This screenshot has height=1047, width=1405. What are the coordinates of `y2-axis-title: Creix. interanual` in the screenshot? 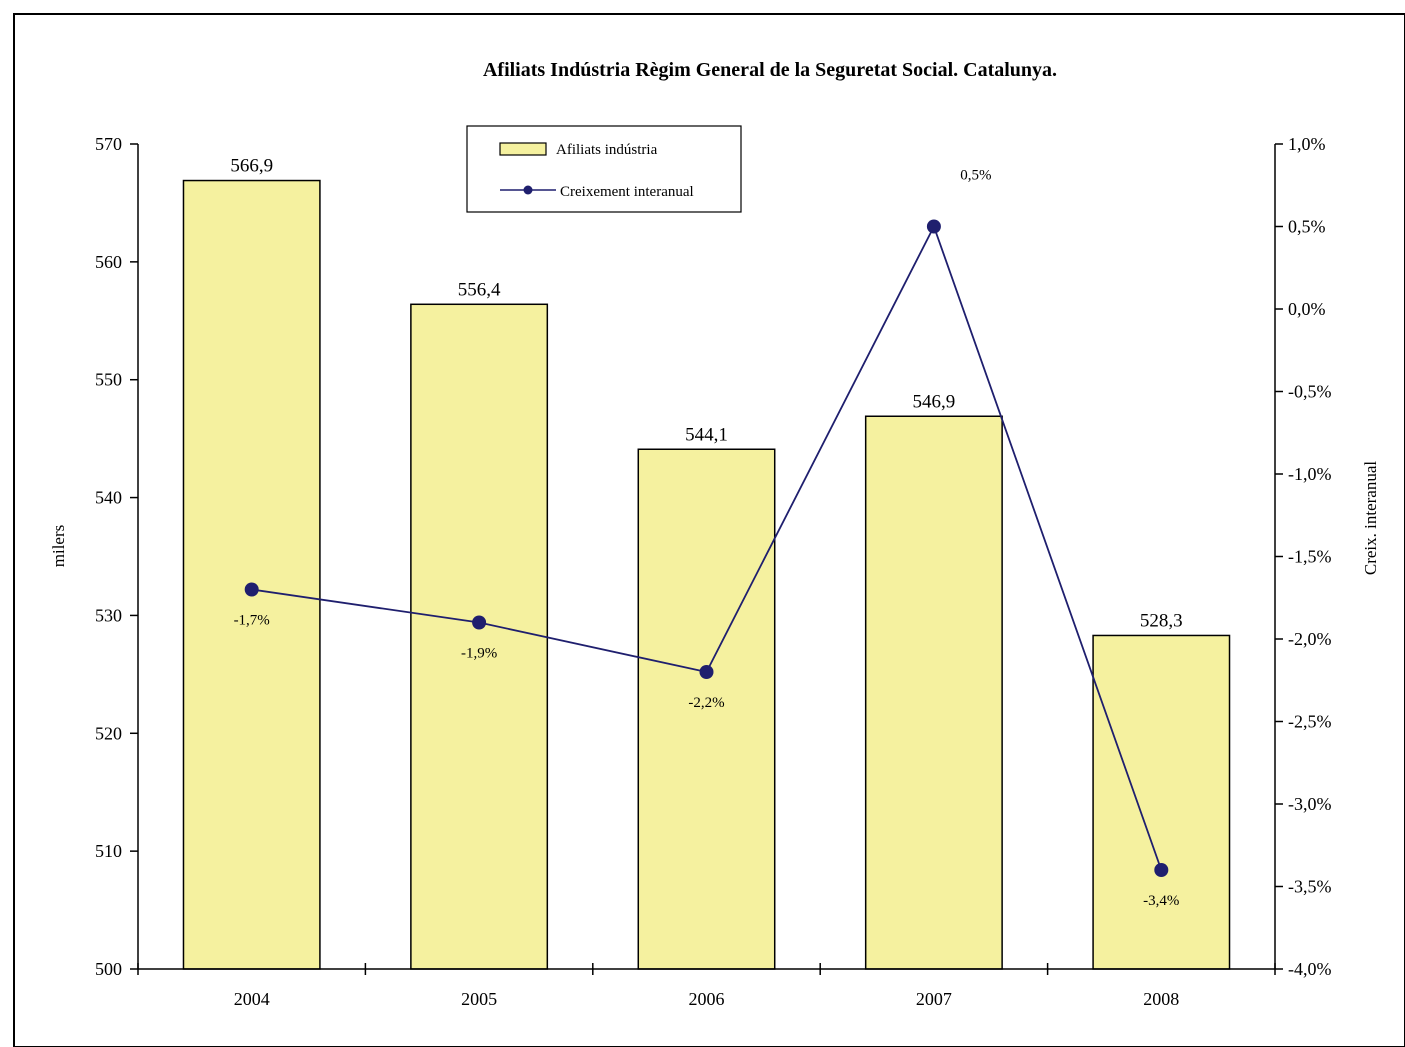 It's located at (1370, 518).